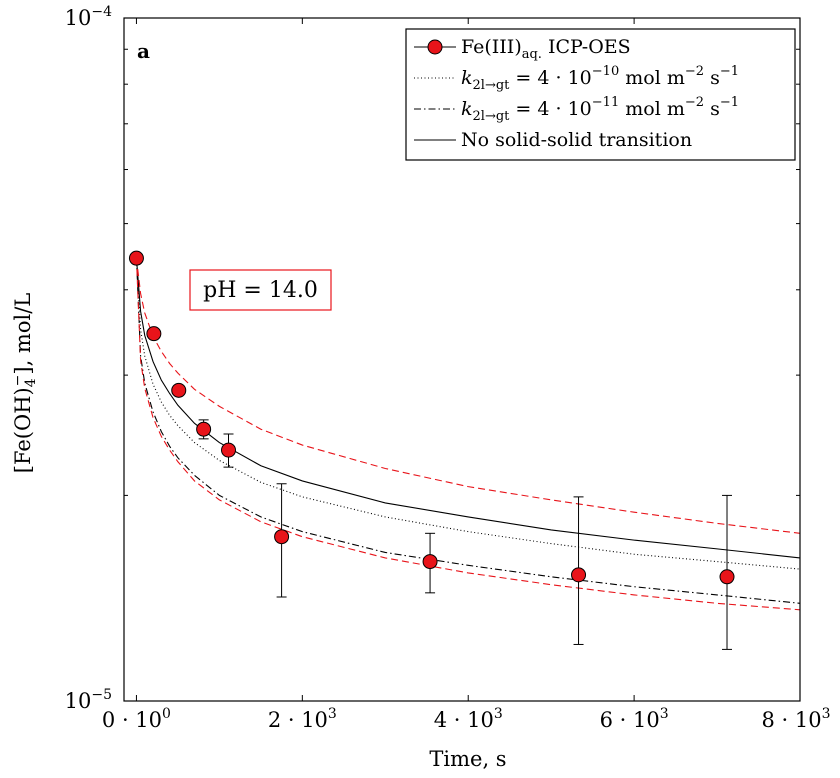 The image size is (840, 778). Describe the element at coordinates (23, 430) in the screenshot. I see `y-axis-label-main: [Fe(OH)` at that location.